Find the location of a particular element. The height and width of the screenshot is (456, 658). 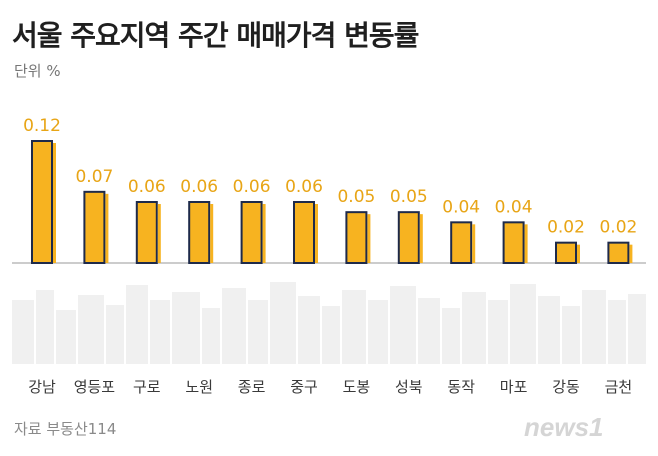

category-label: 성북 is located at coordinates (409, 387).